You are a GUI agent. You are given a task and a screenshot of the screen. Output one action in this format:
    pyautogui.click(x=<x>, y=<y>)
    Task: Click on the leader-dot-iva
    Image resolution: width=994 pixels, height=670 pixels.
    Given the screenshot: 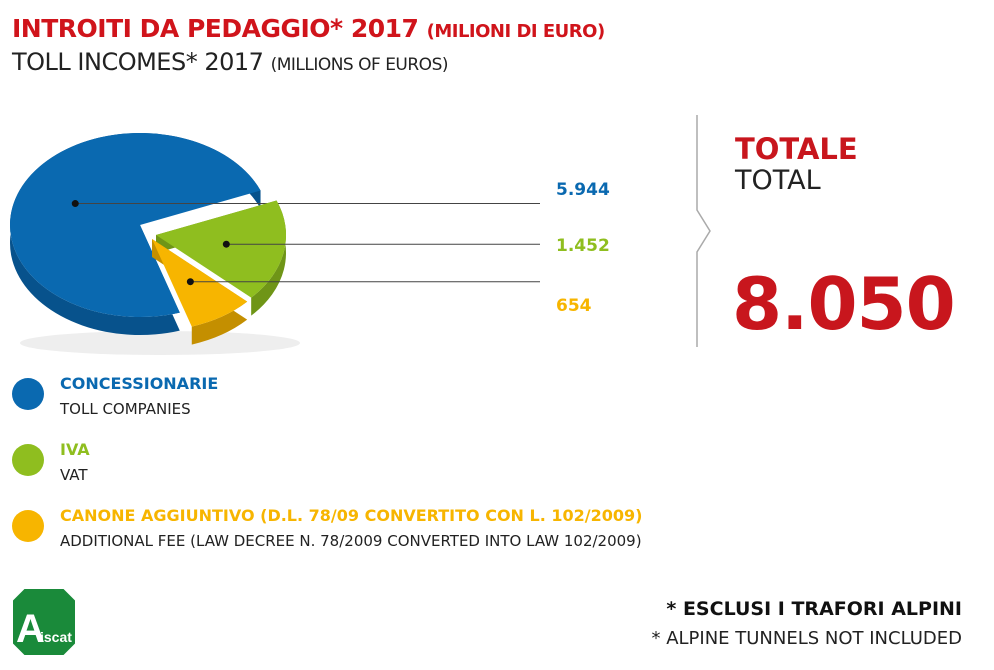 What is the action you would take?
    pyautogui.click(x=226, y=244)
    